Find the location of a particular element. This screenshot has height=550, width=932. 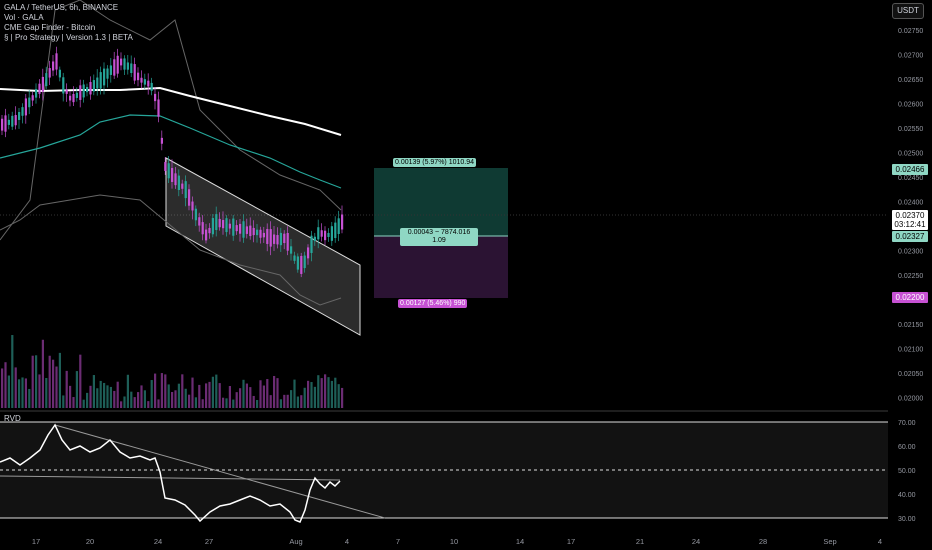

position-entry-label: 0.00043 ~ 7874.016 1.09 is located at coordinates (439, 237).